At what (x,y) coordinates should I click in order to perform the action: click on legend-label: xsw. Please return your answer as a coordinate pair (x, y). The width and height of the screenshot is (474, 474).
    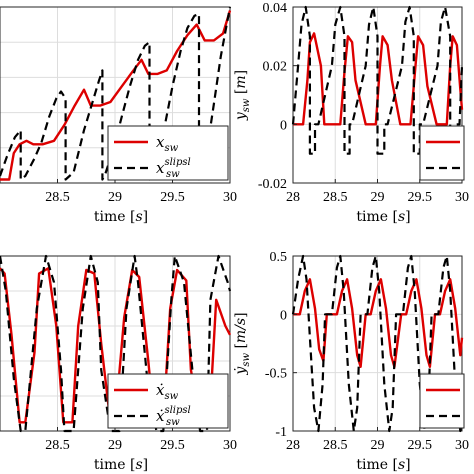
    Looking at the image, I should click on (167, 143).